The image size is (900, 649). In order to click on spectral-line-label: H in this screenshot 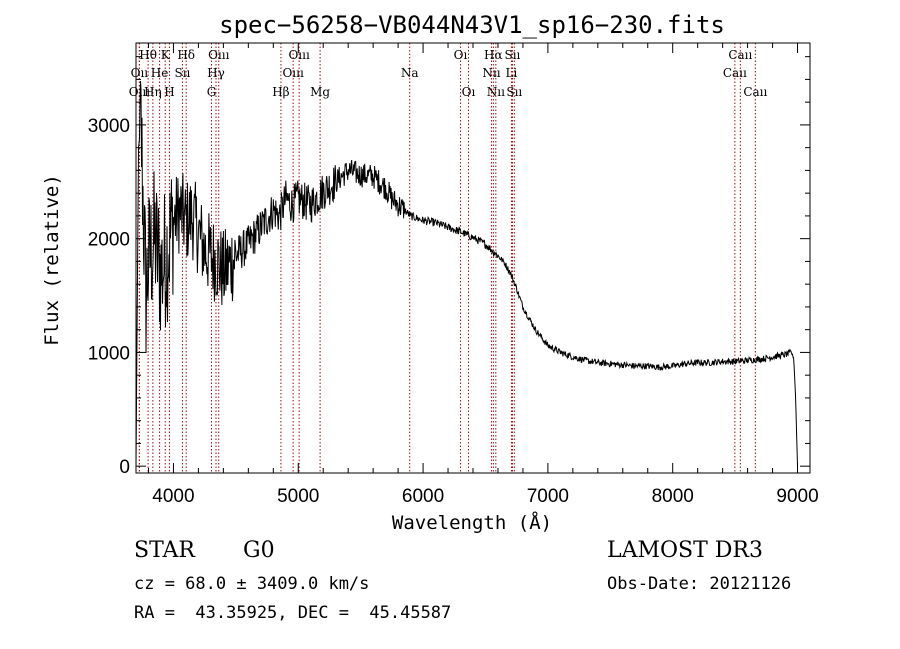, I will do `click(169, 92)`.